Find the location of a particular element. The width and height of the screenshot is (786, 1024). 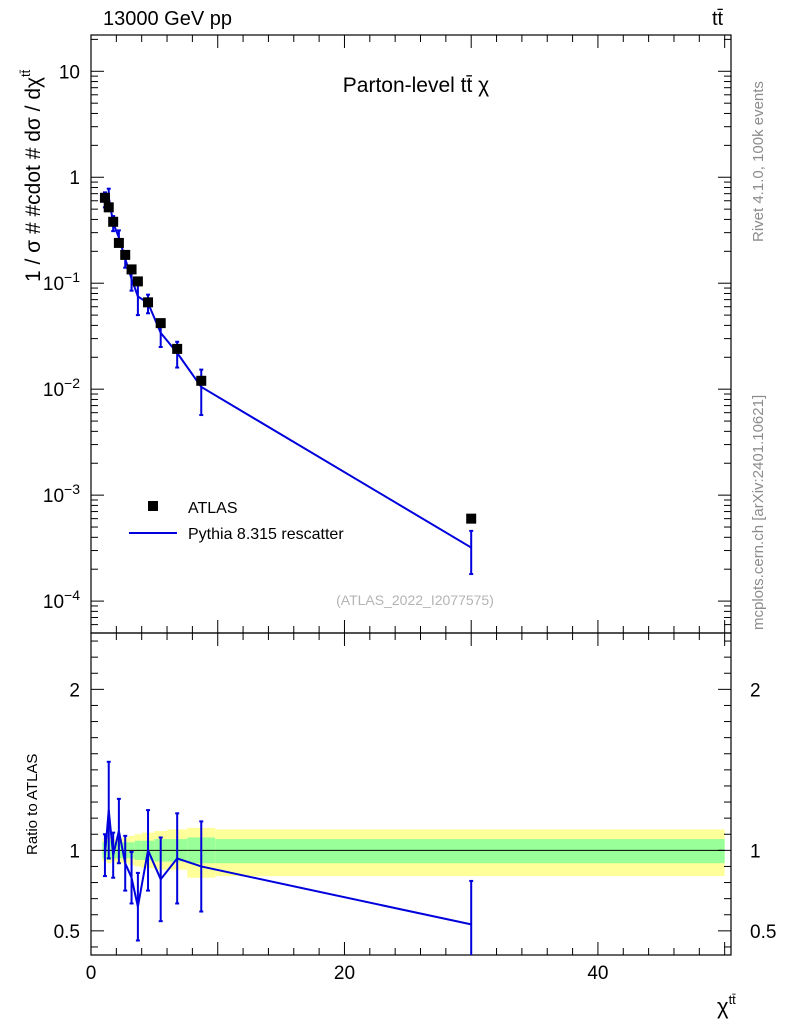

analysis-watermark: (ATLAS_2022_I2077575) is located at coordinates (415, 600).